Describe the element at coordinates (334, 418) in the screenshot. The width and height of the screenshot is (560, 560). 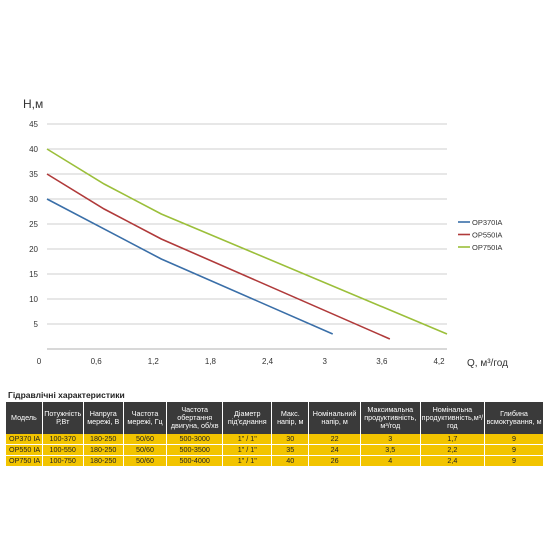
I see `column-header: Номінальний напір, м` at that location.